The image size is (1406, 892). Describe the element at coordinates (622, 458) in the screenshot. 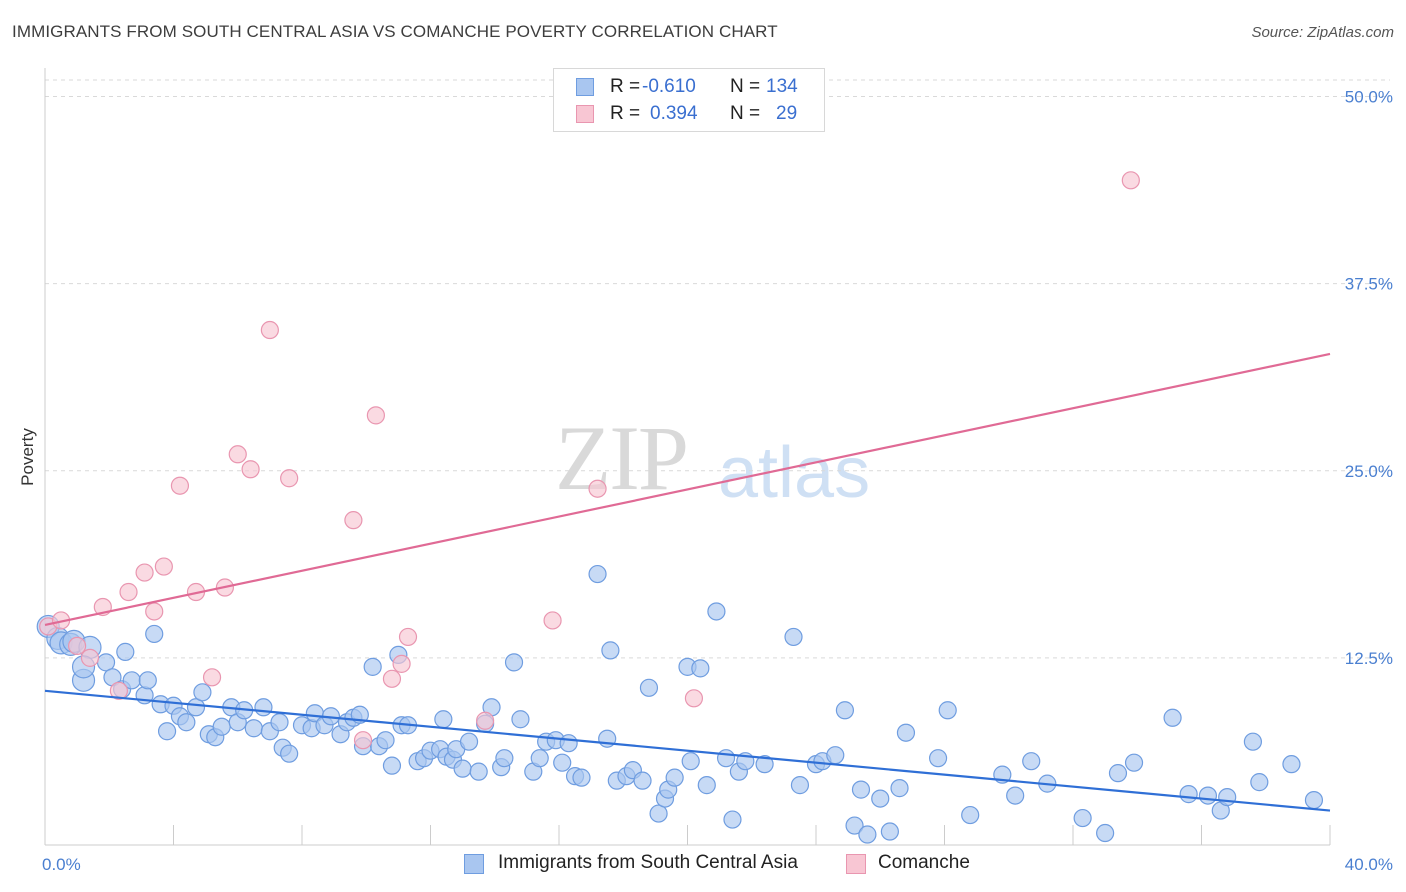

I see `watermark-zip: ZIP` at that location.